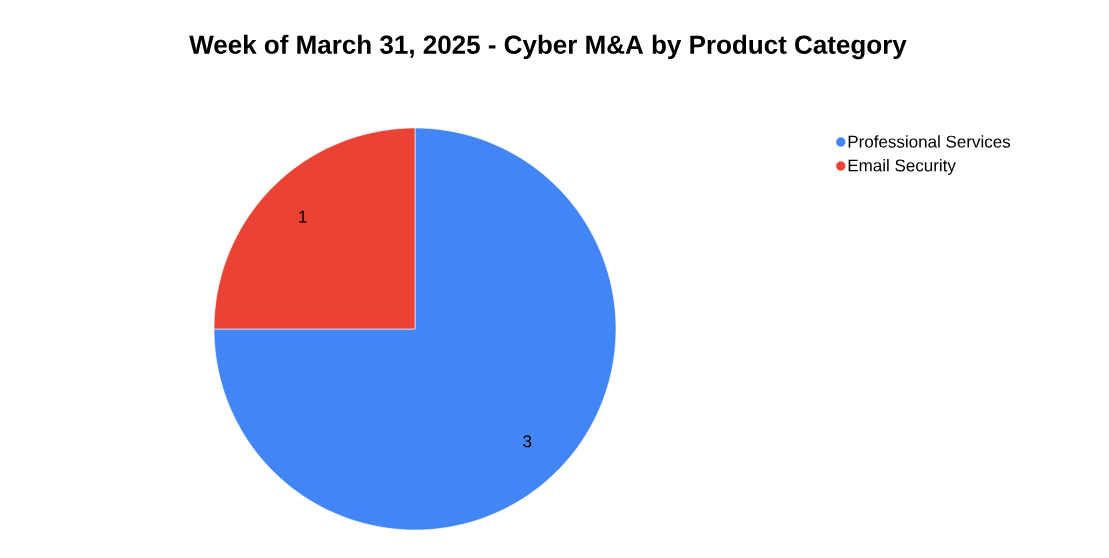  I want to click on legend-label: Professional Services, so click(929, 141).